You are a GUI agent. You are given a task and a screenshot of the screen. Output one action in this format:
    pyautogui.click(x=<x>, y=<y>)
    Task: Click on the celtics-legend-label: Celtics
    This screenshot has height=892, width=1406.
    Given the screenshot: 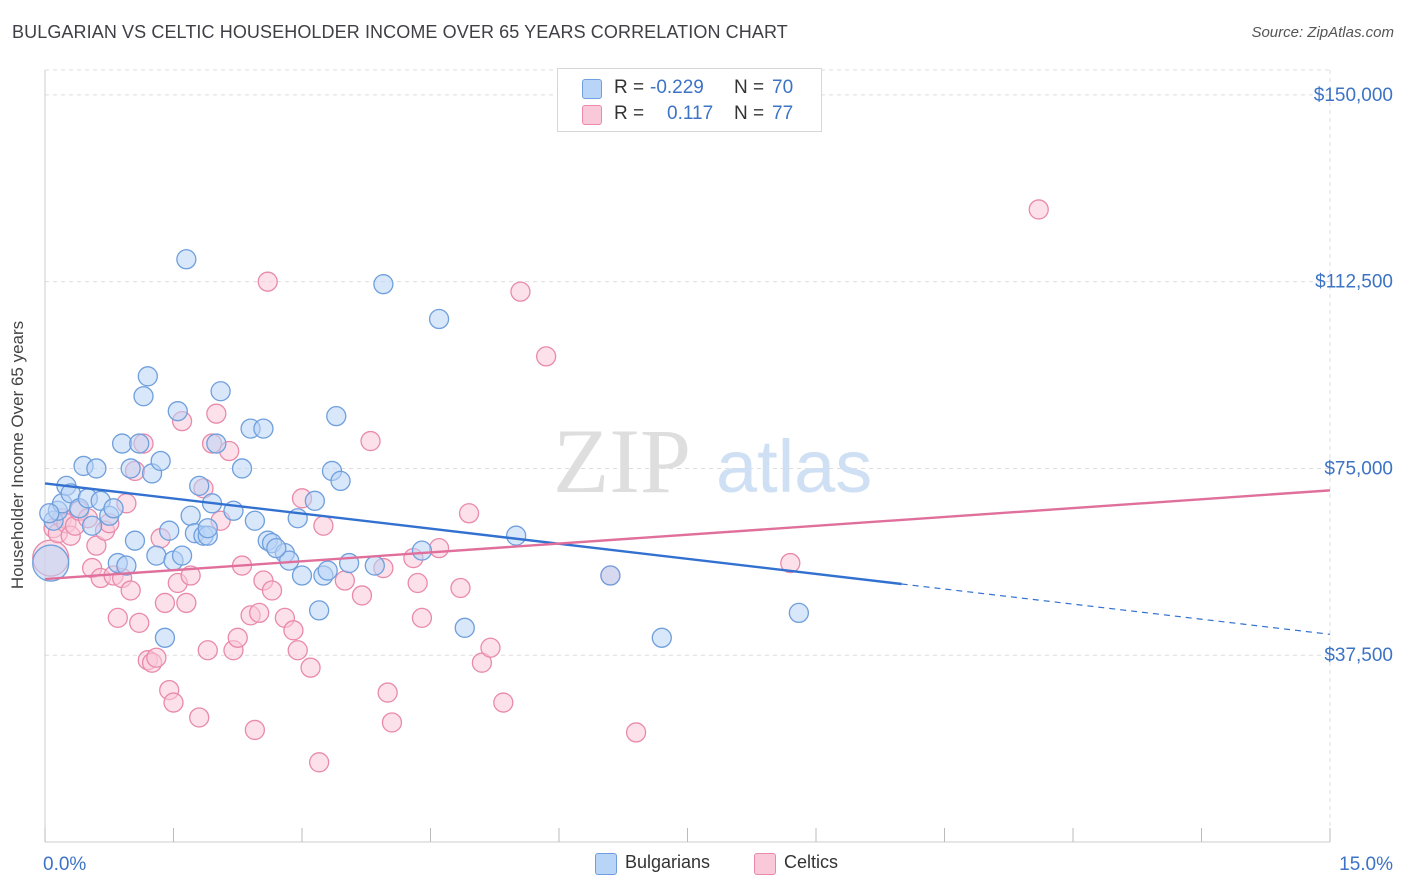 What is the action you would take?
    pyautogui.click(x=811, y=862)
    